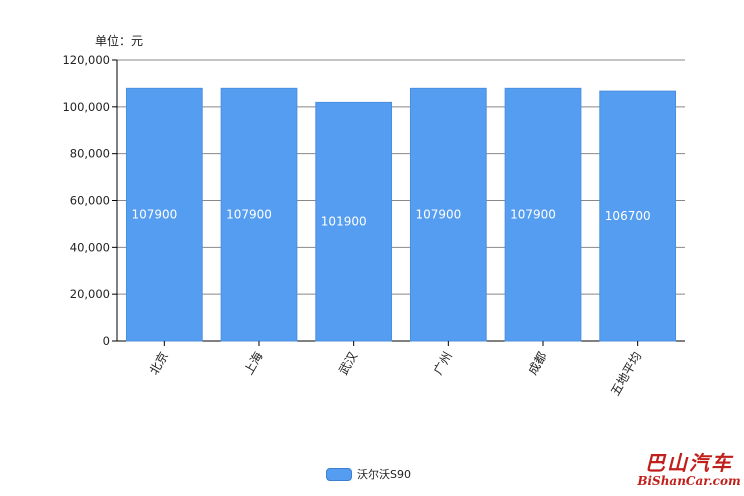 The height and width of the screenshot is (496, 744). Describe the element at coordinates (443, 364) in the screenshot. I see `x-category-label: 广州` at that location.